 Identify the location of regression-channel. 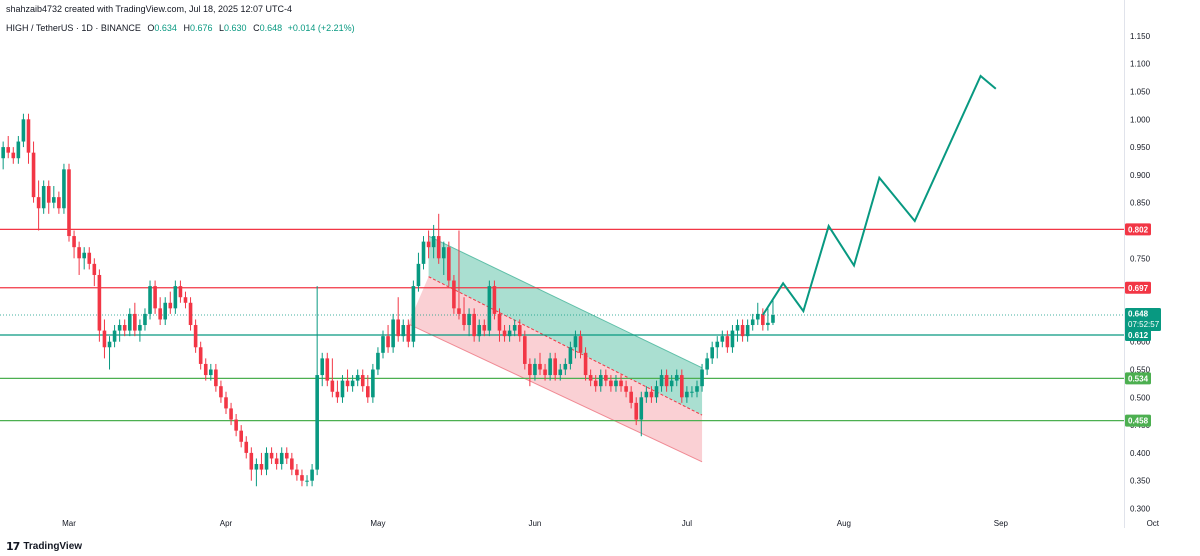
(555, 349).